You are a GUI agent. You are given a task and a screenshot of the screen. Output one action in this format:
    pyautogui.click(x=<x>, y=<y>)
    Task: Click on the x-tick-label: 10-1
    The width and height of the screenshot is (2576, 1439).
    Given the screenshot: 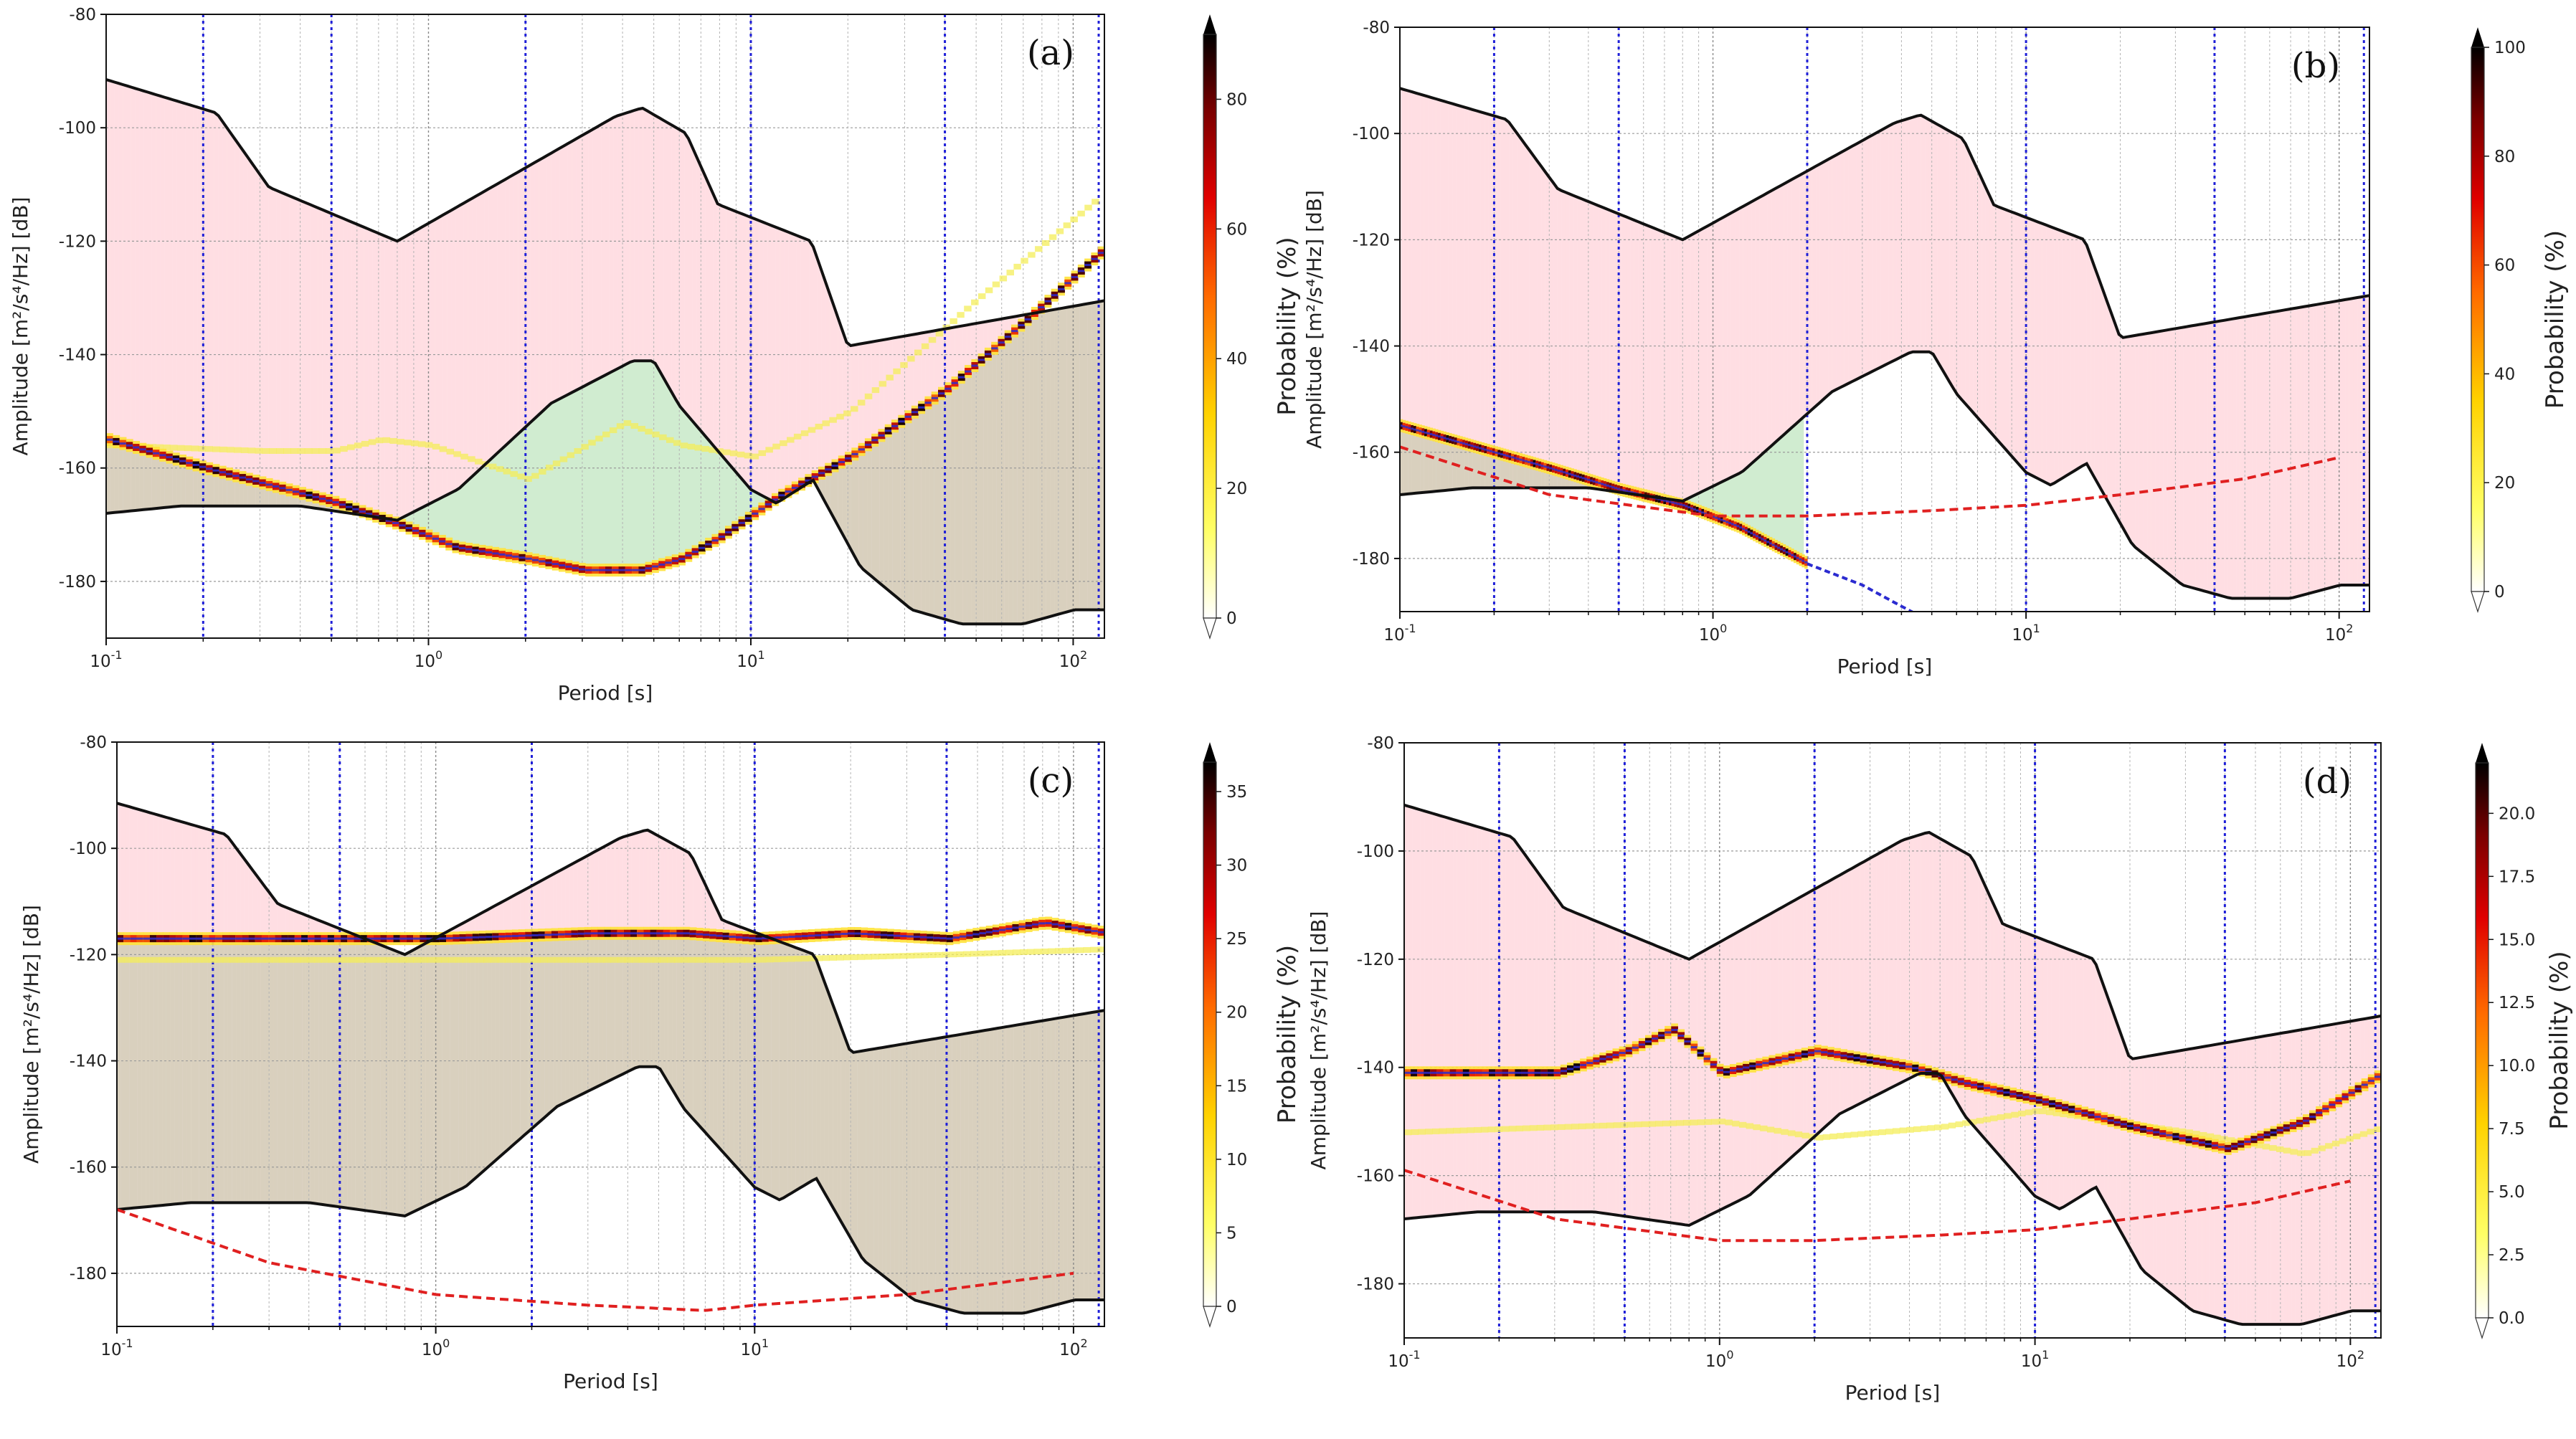 What is the action you would take?
    pyautogui.click(x=1399, y=633)
    